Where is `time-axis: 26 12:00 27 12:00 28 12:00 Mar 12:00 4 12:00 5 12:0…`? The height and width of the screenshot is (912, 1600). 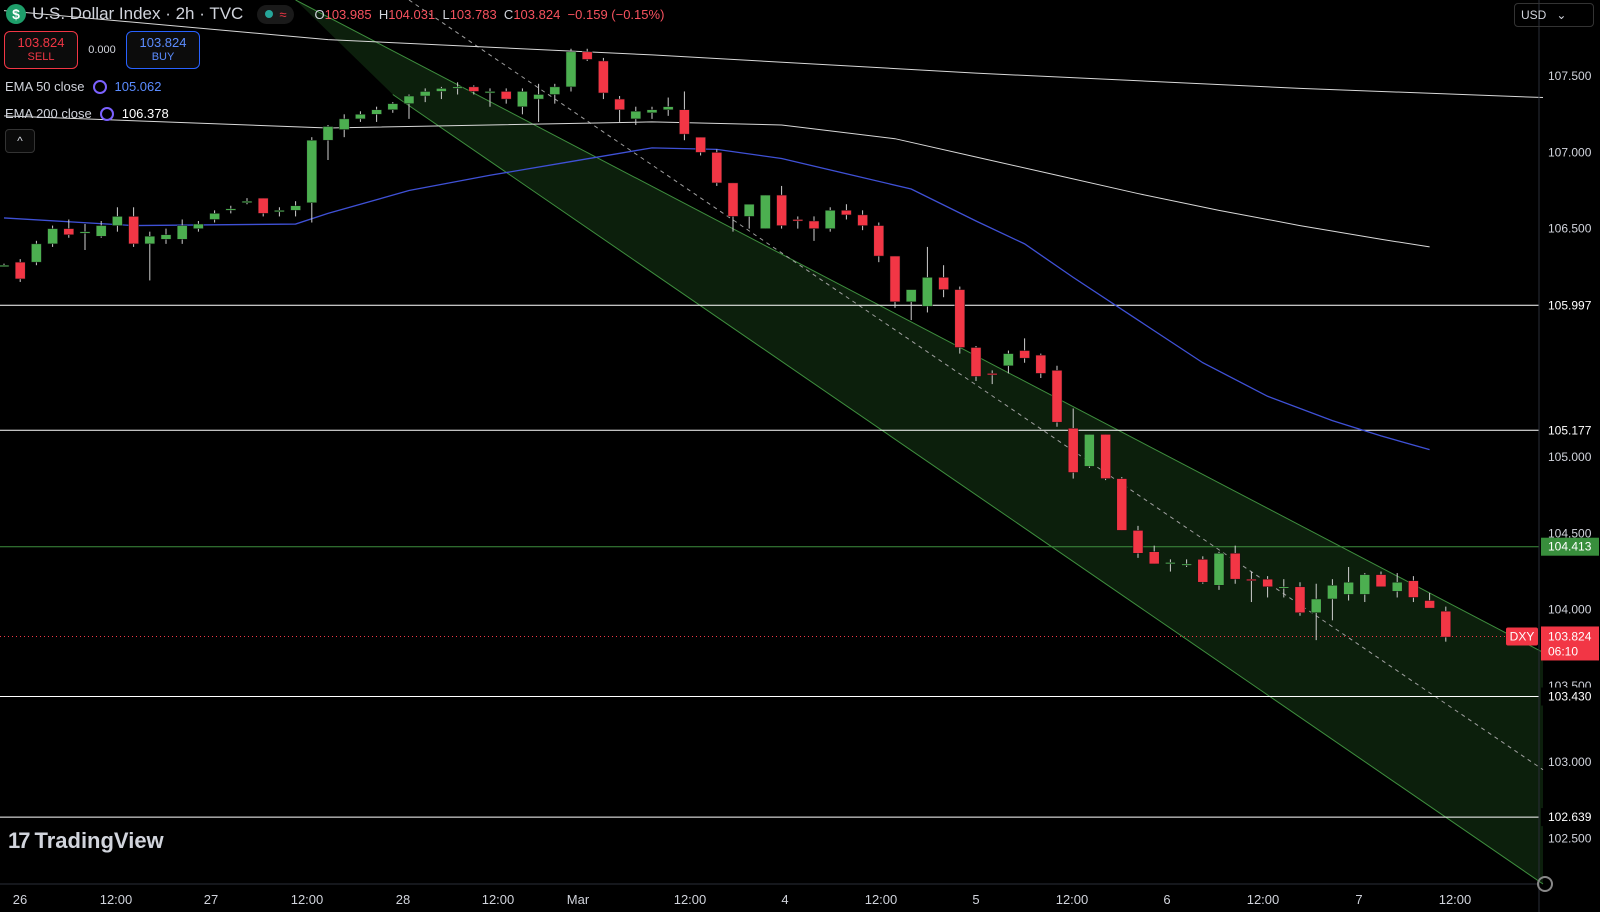
time-axis: 26 12:00 27 12:00 28 12:00 Mar 12:00 4 12:00 5 12:0… is located at coordinates (742, 899).